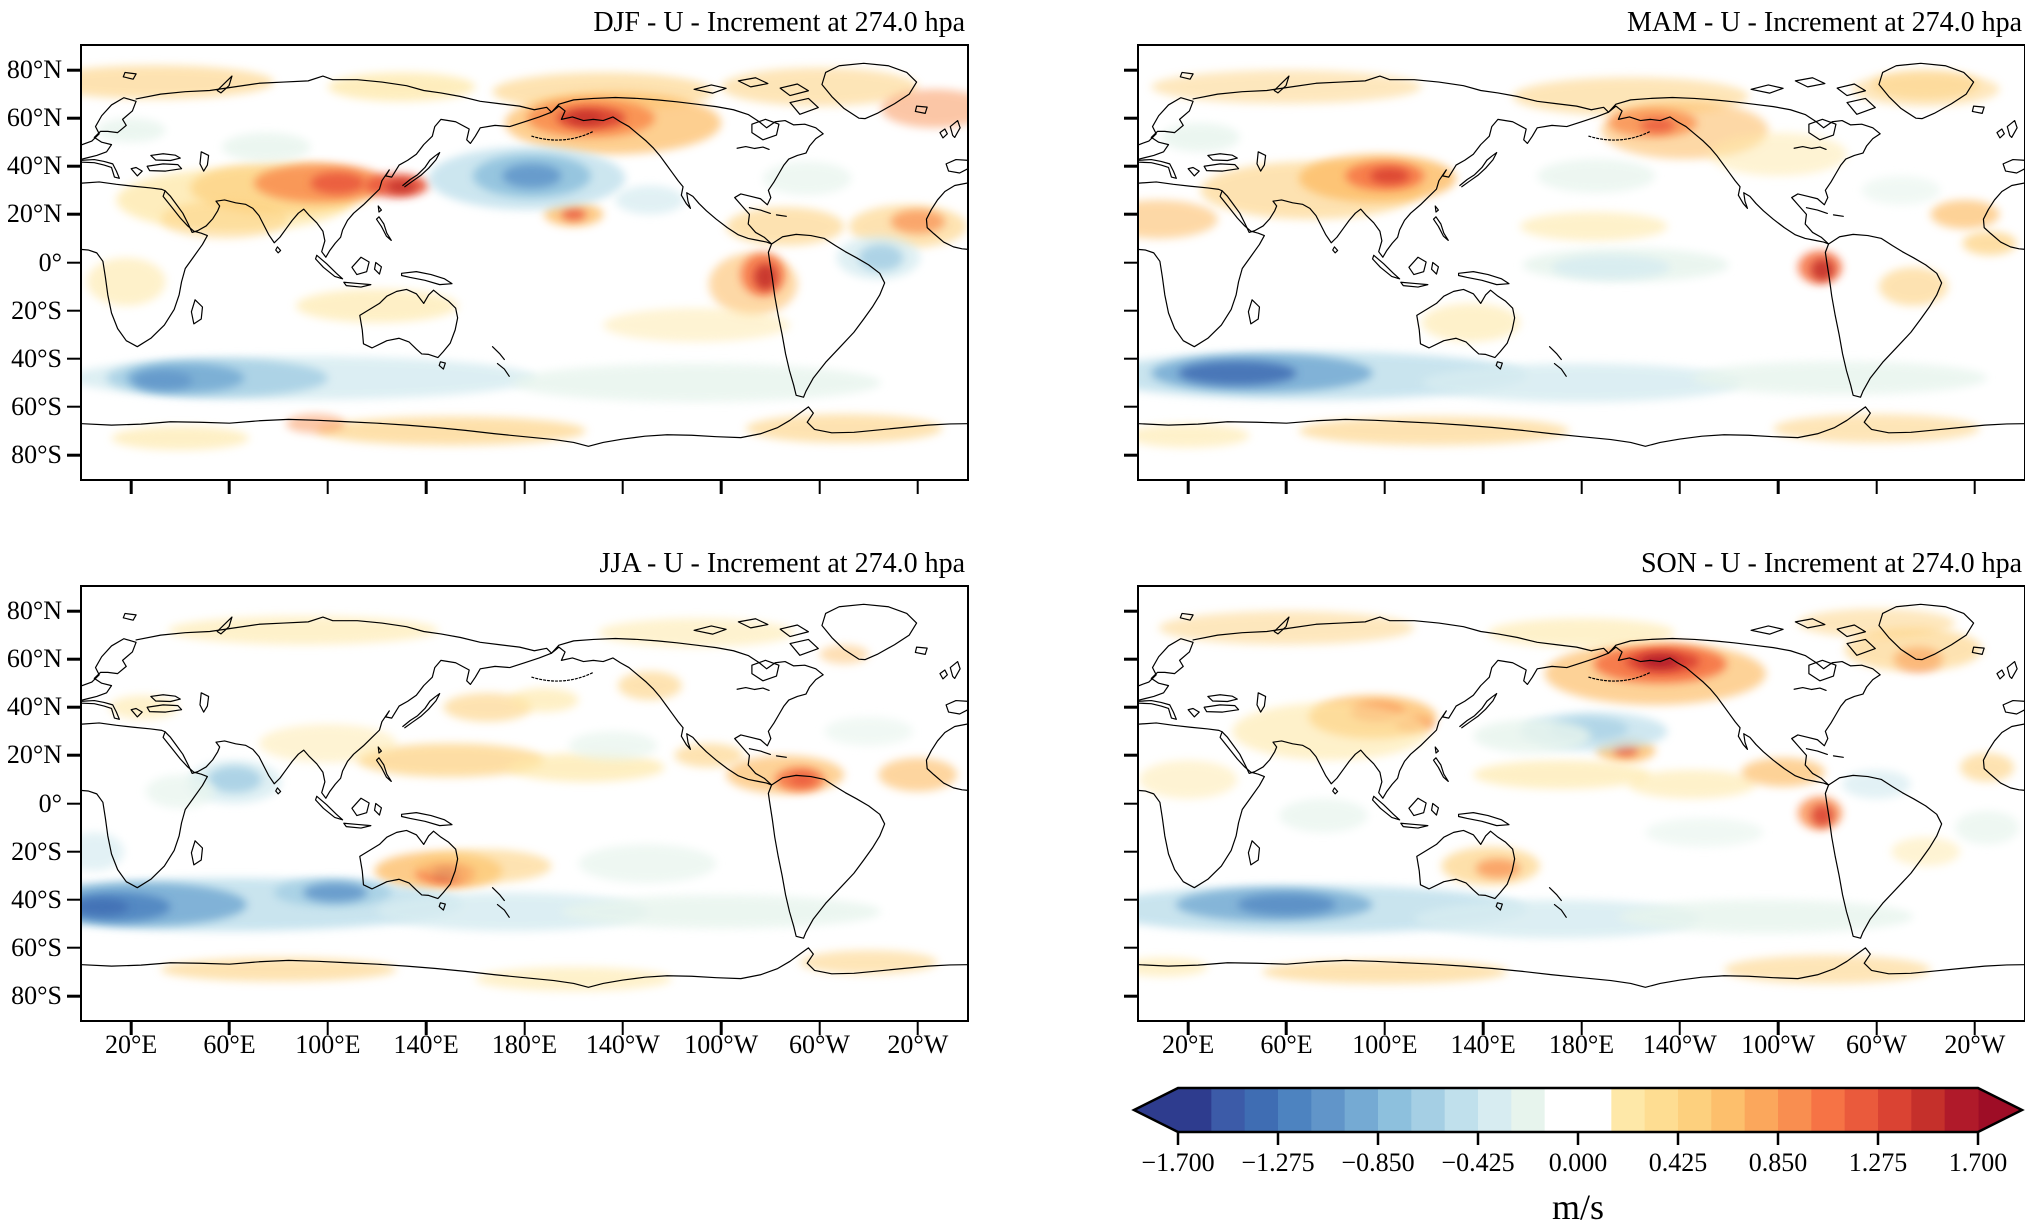  Describe the element at coordinates (34, 214) in the screenshot. I see `lat-tick-label: 20°N` at that location.